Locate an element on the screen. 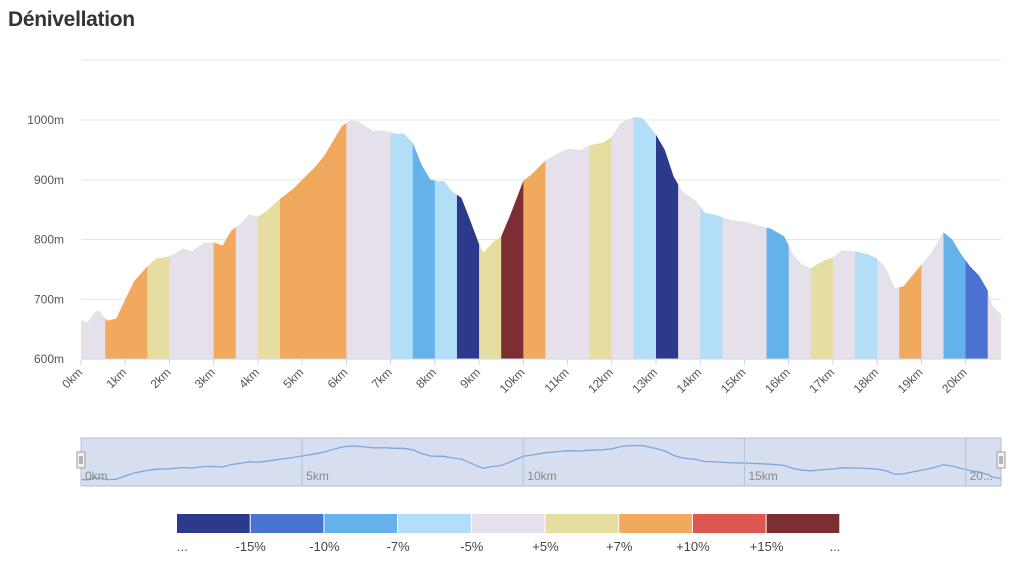 The width and height of the screenshot is (1024, 579). x-tick-label: 6km is located at coordinates (338, 378).